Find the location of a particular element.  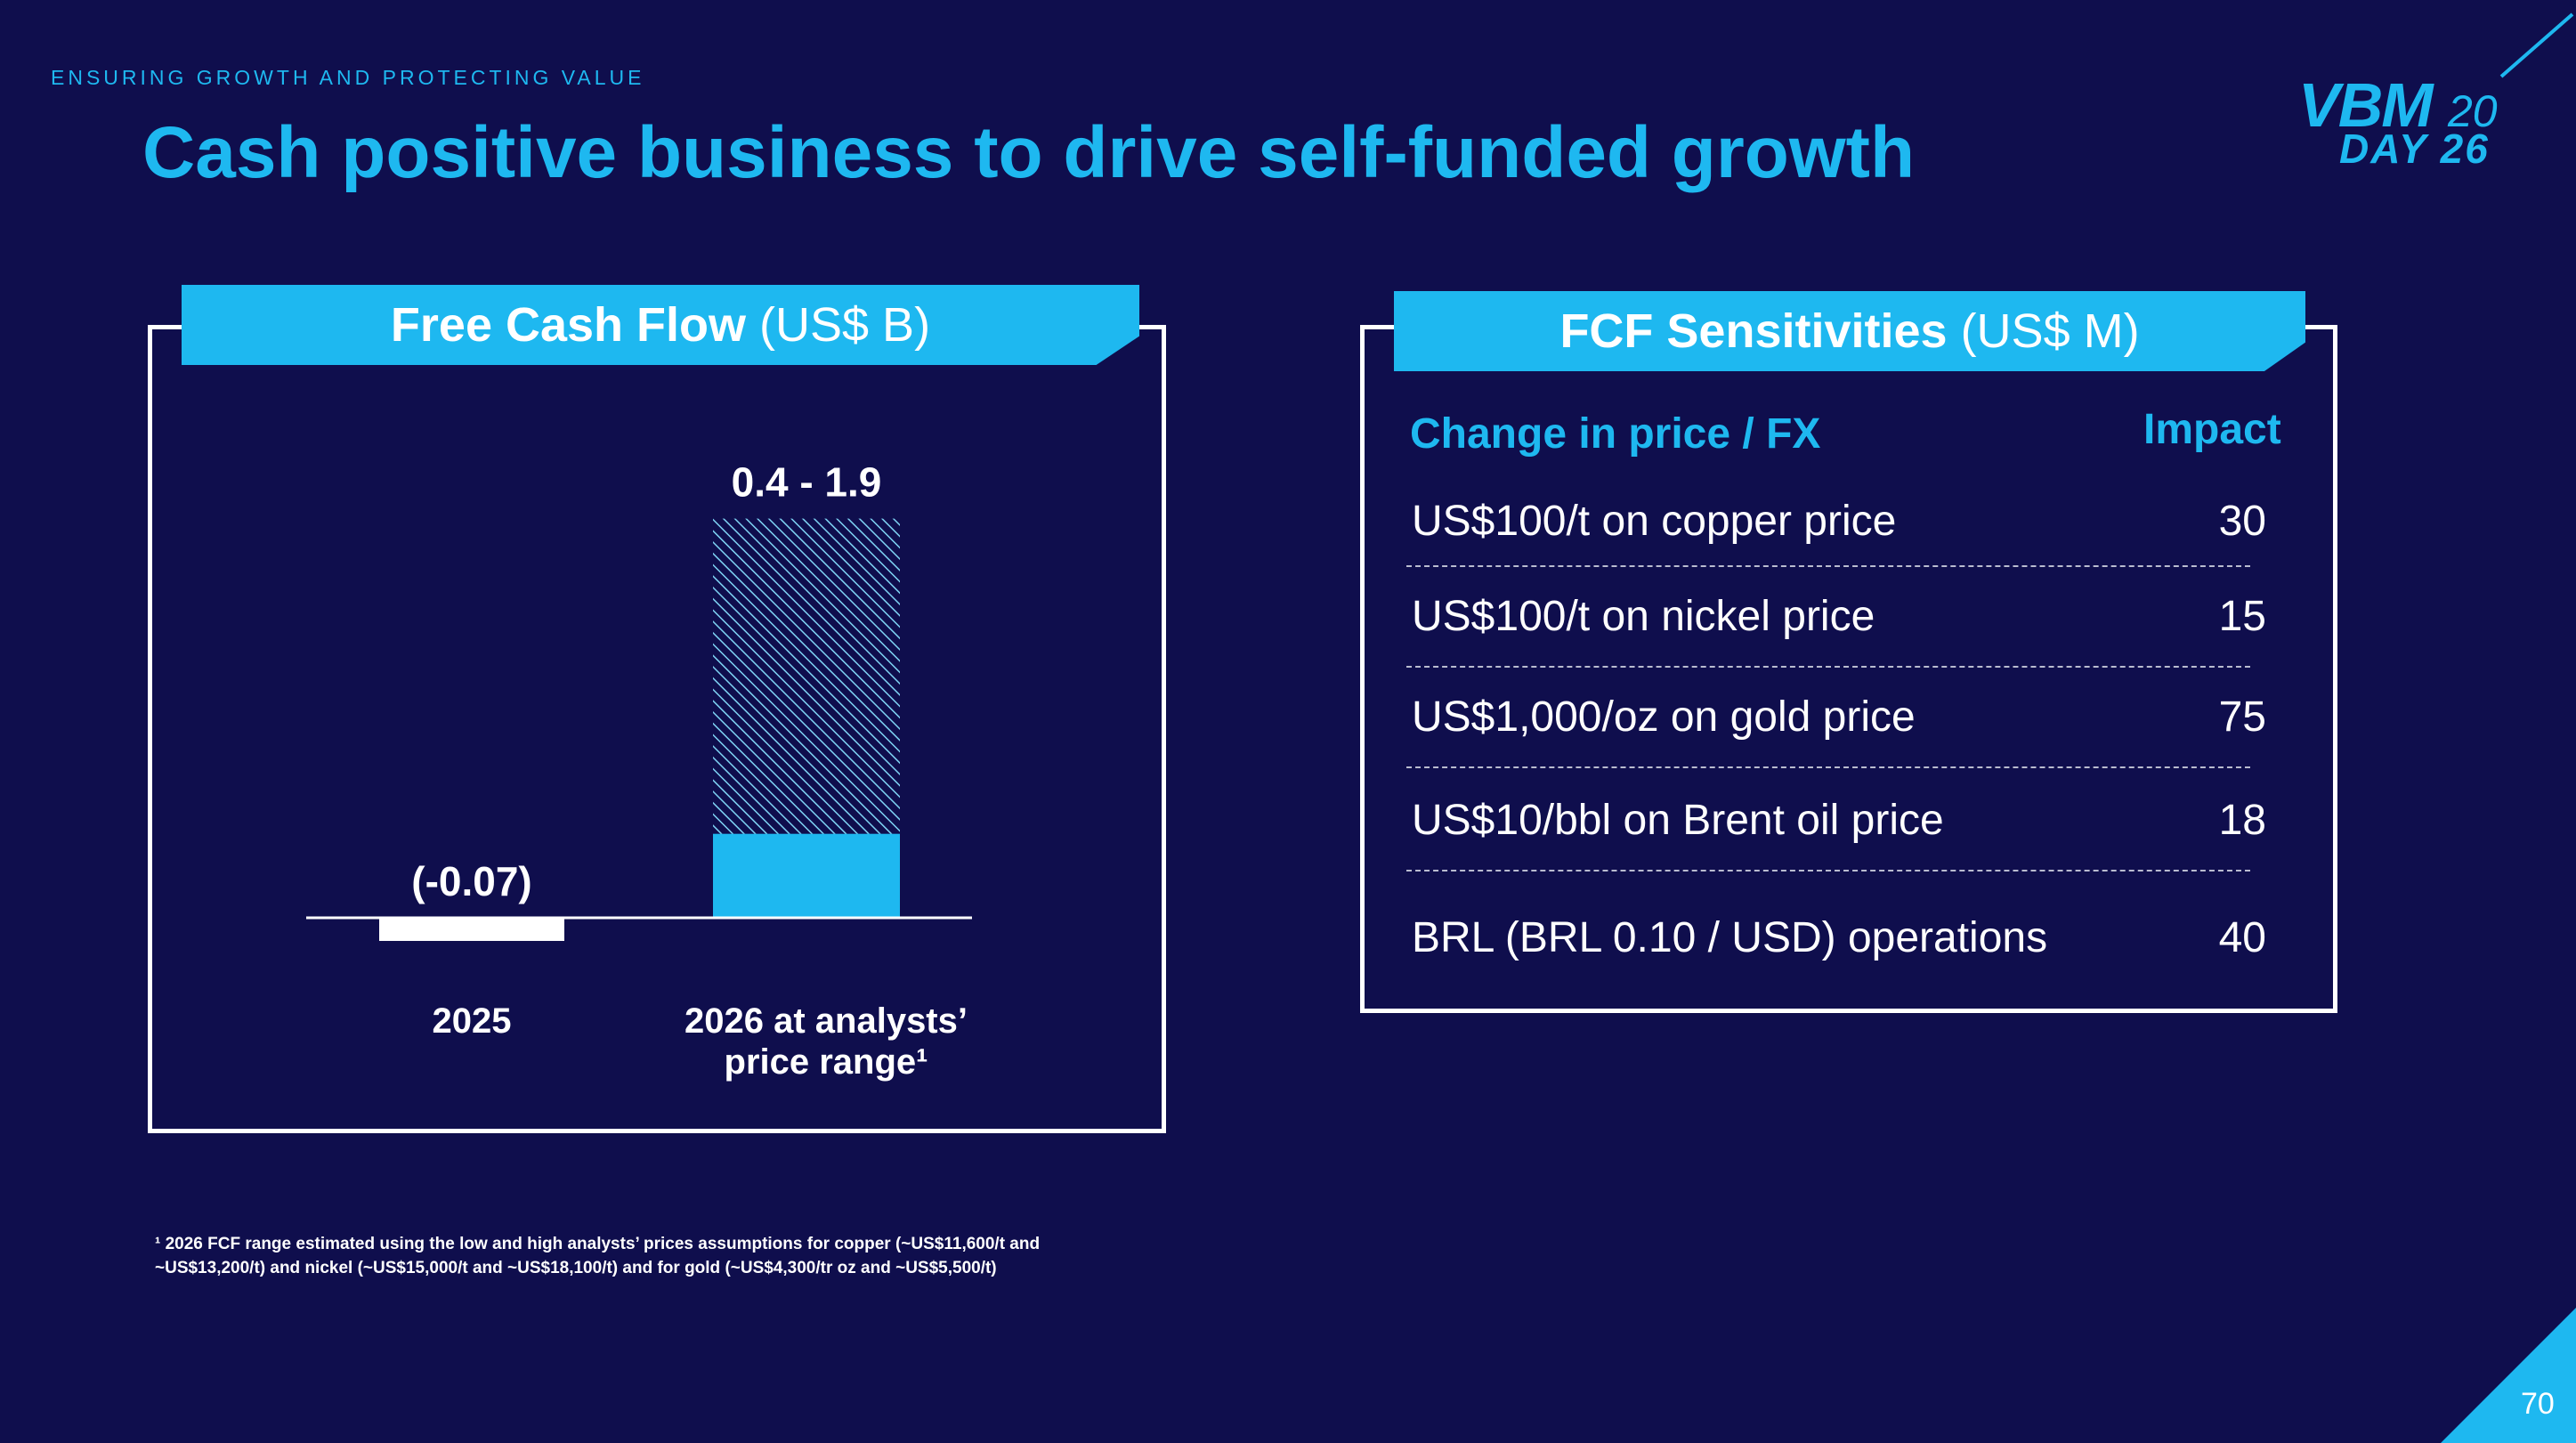

vbm-day-logo: VBM 20 DAY 26 is located at coordinates (2399, 123).